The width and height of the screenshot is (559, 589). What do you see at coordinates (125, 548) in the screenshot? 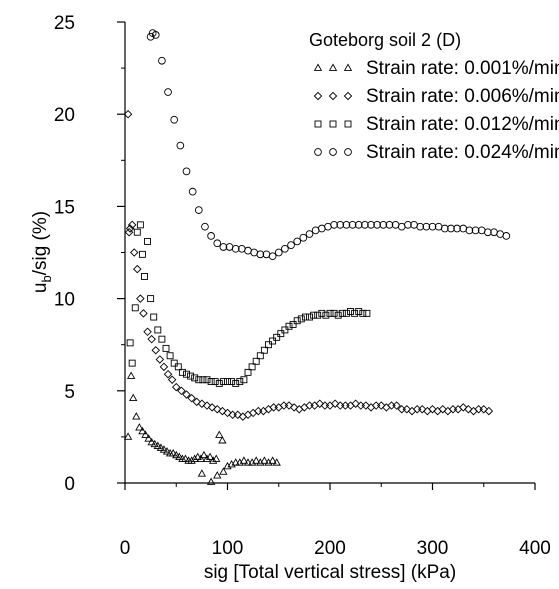
I see `x-tick-label: 0` at bounding box center [125, 548].